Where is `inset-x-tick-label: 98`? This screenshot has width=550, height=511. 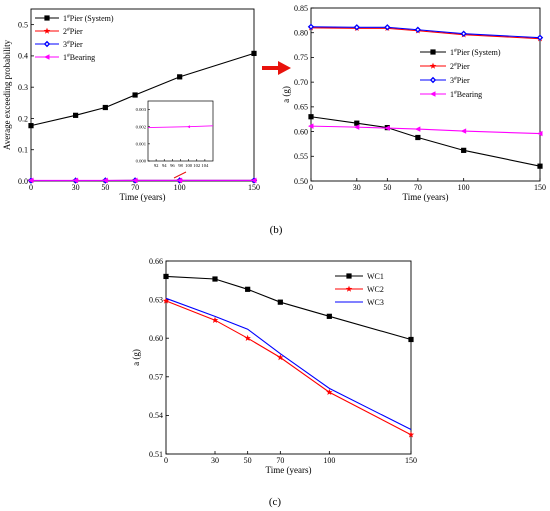 inset-x-tick-label: 98 is located at coordinates (180, 165).